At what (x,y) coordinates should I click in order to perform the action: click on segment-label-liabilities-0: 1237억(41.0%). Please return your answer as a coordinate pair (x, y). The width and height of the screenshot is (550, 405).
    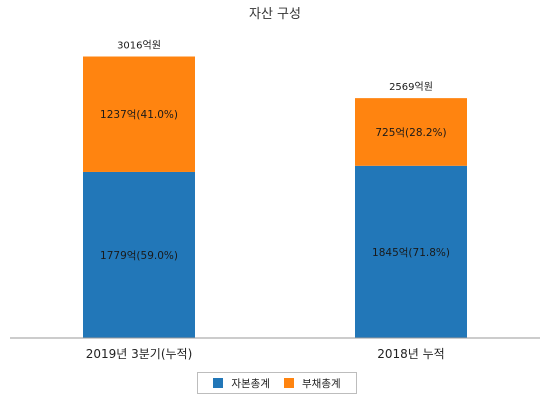
    Looking at the image, I should click on (139, 115).